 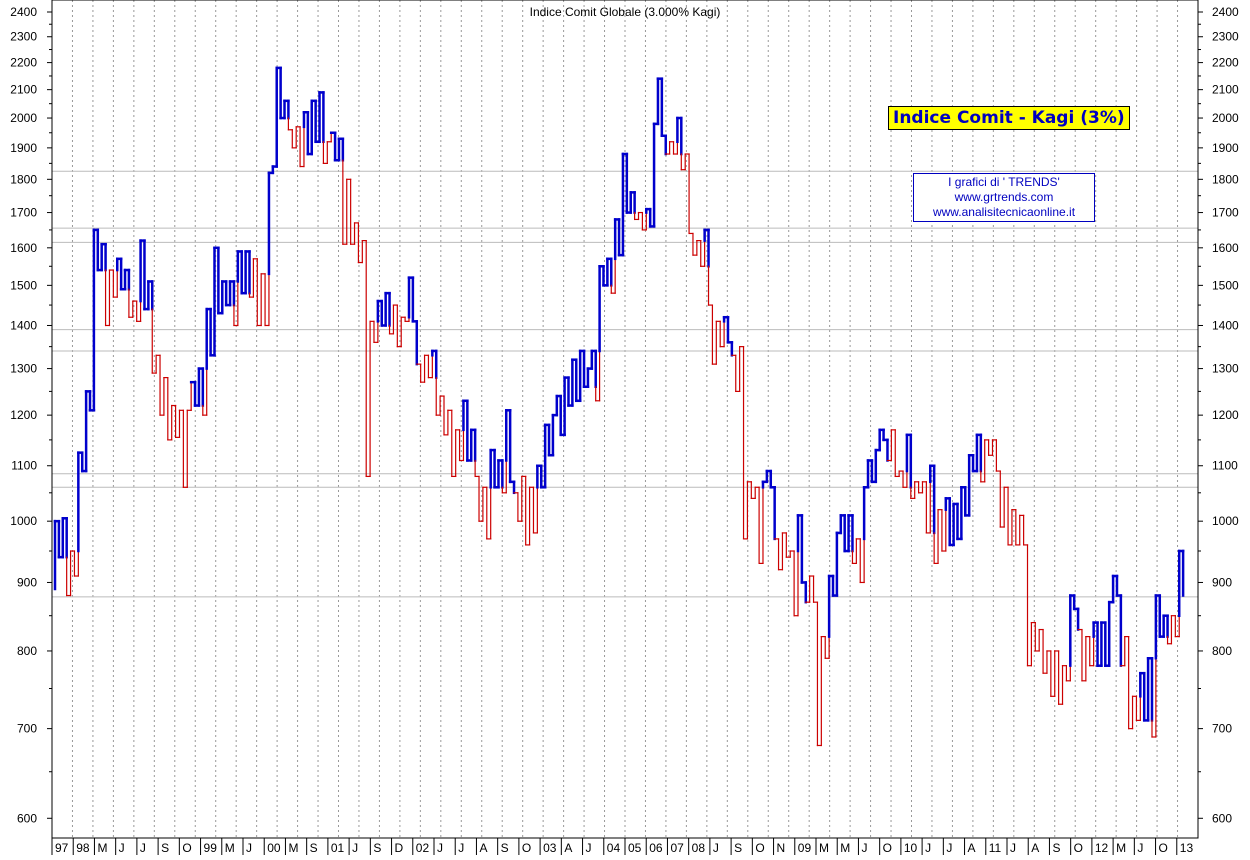 I want to click on x-tick-label: D, so click(x=399, y=848).